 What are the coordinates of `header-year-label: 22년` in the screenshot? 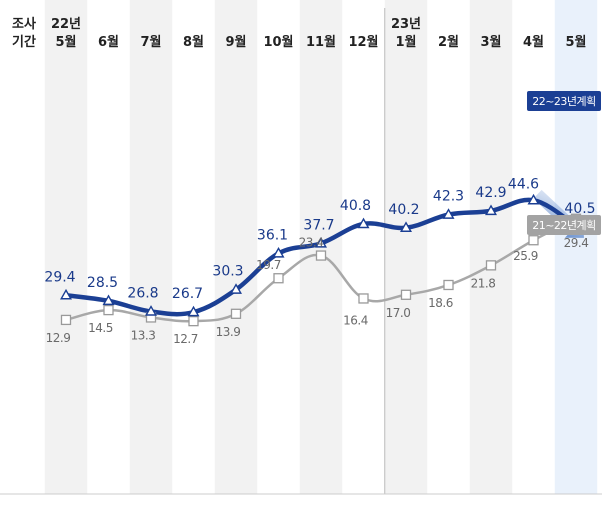 It's located at (66, 24).